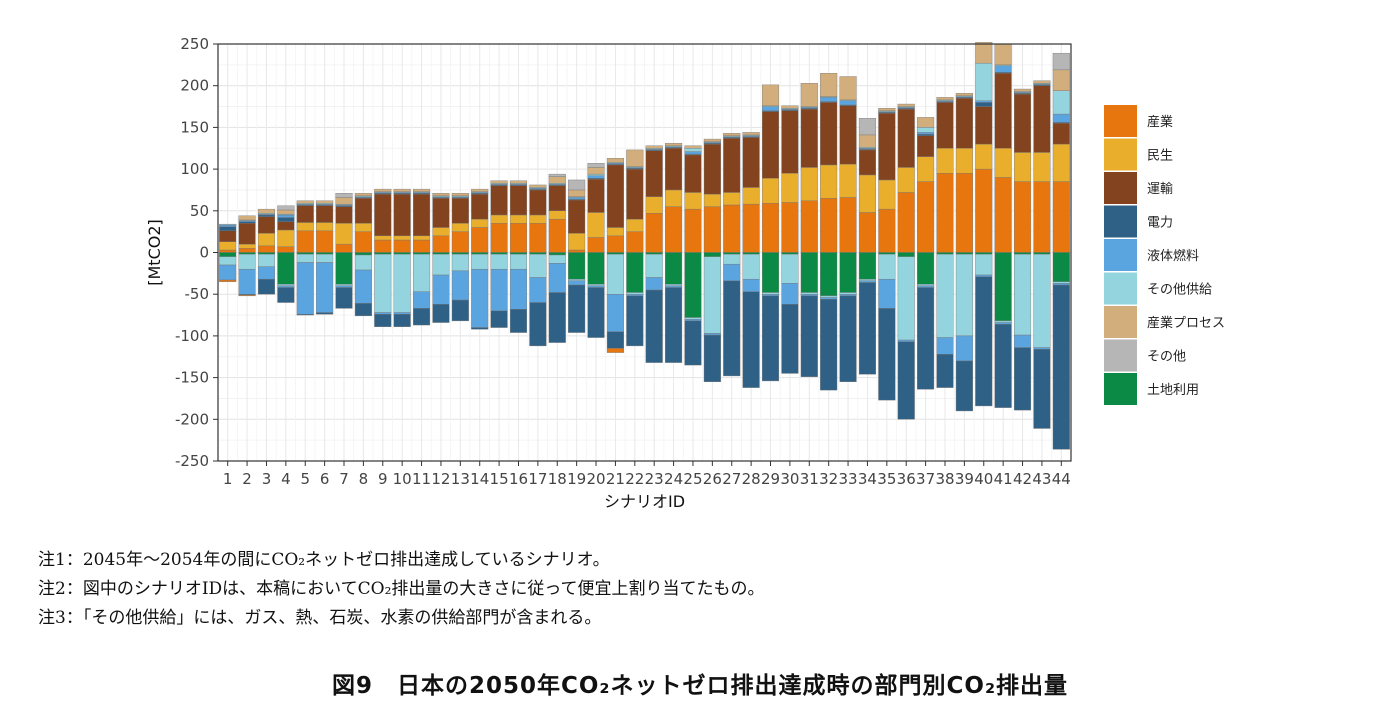  Describe the element at coordinates (518, 479) in the screenshot. I see `x-tick-label: 16` at that location.